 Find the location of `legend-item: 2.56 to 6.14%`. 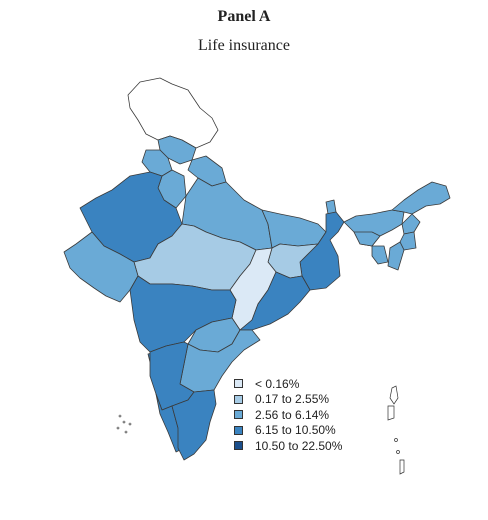

legend-item: 2.56 to 6.14% is located at coordinates (288, 415).